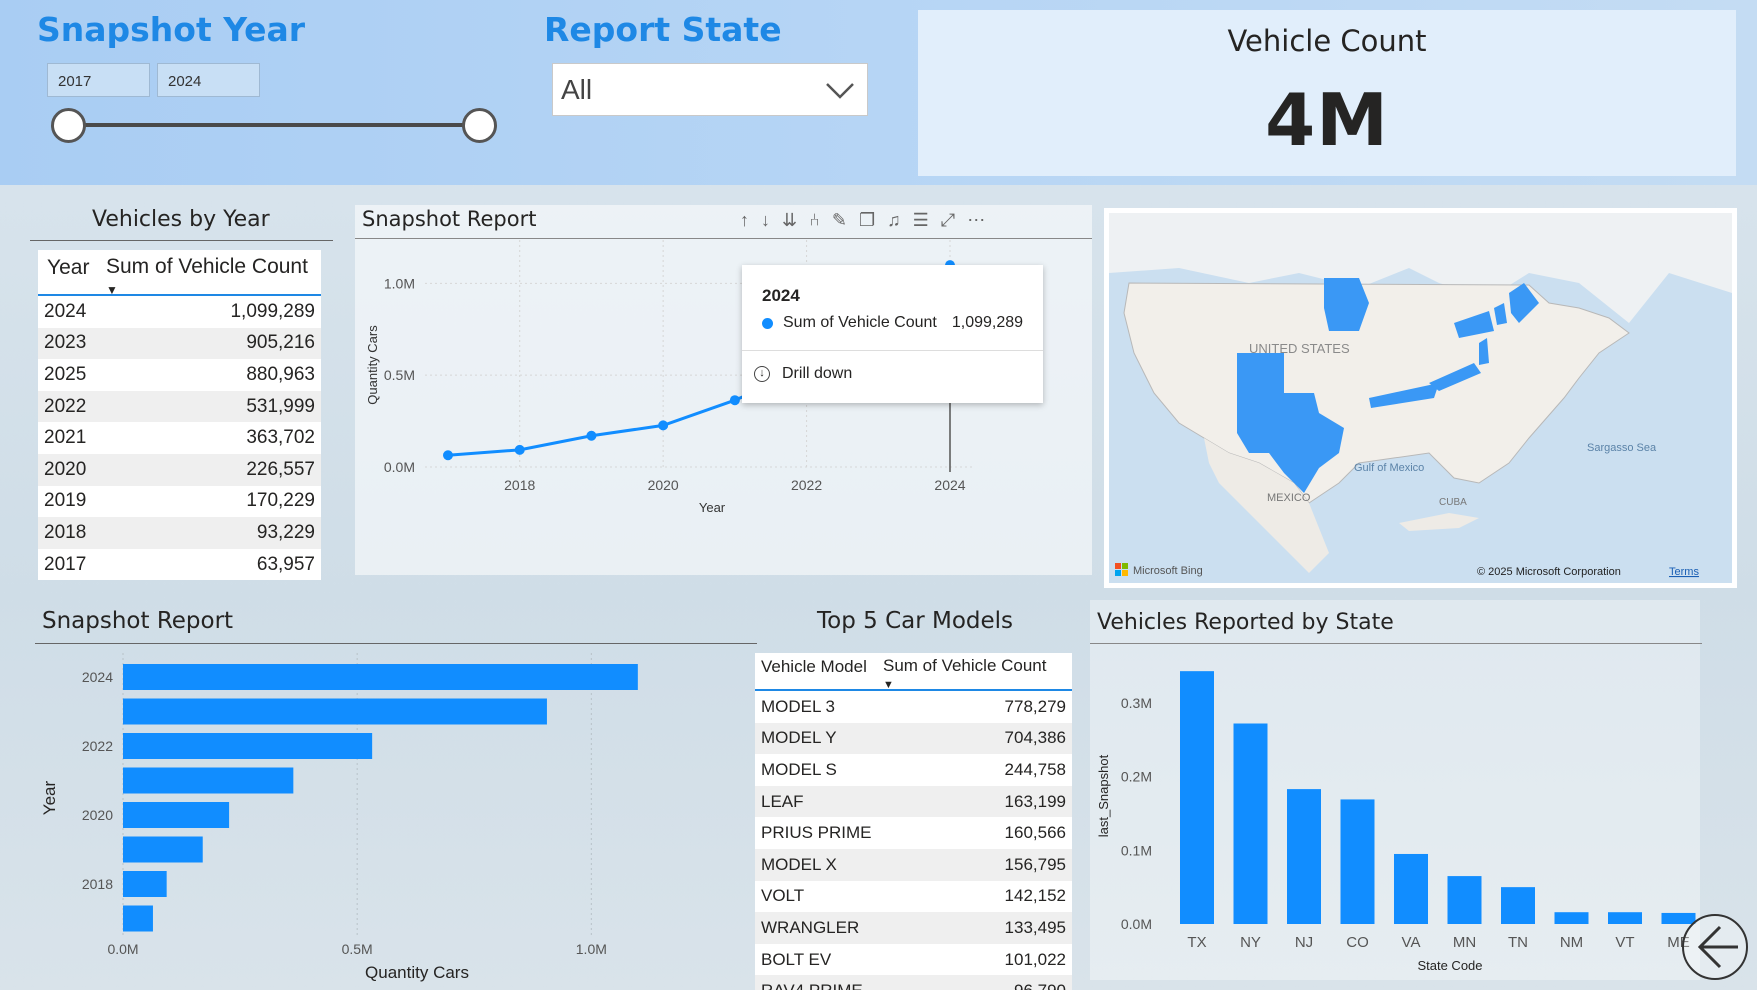 The image size is (1757, 990). I want to click on map-state-va, so click(1455, 377).